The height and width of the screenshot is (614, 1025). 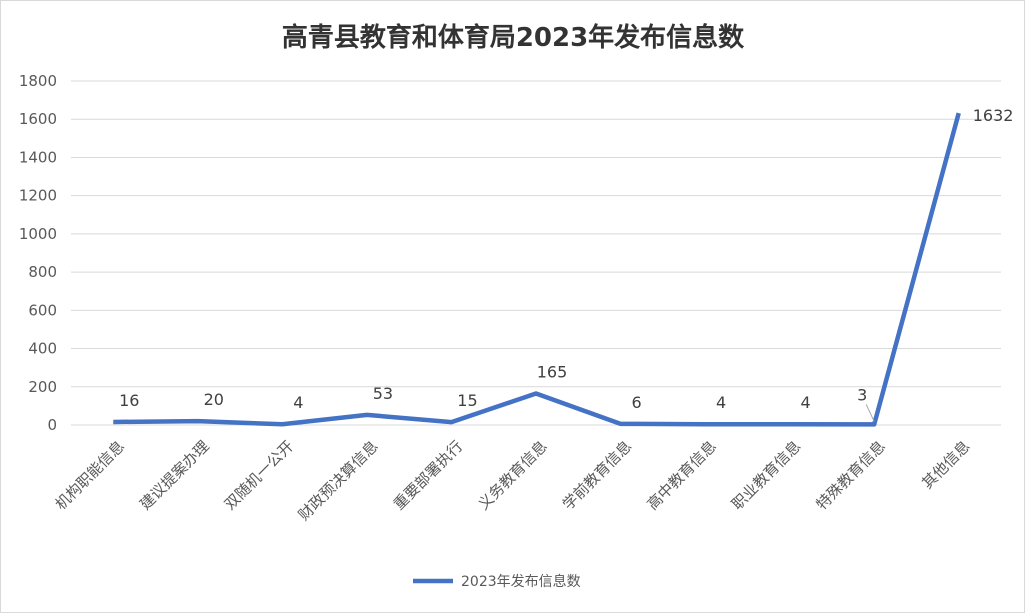 What do you see at coordinates (862, 394) in the screenshot?
I see `data-label: 3` at bounding box center [862, 394].